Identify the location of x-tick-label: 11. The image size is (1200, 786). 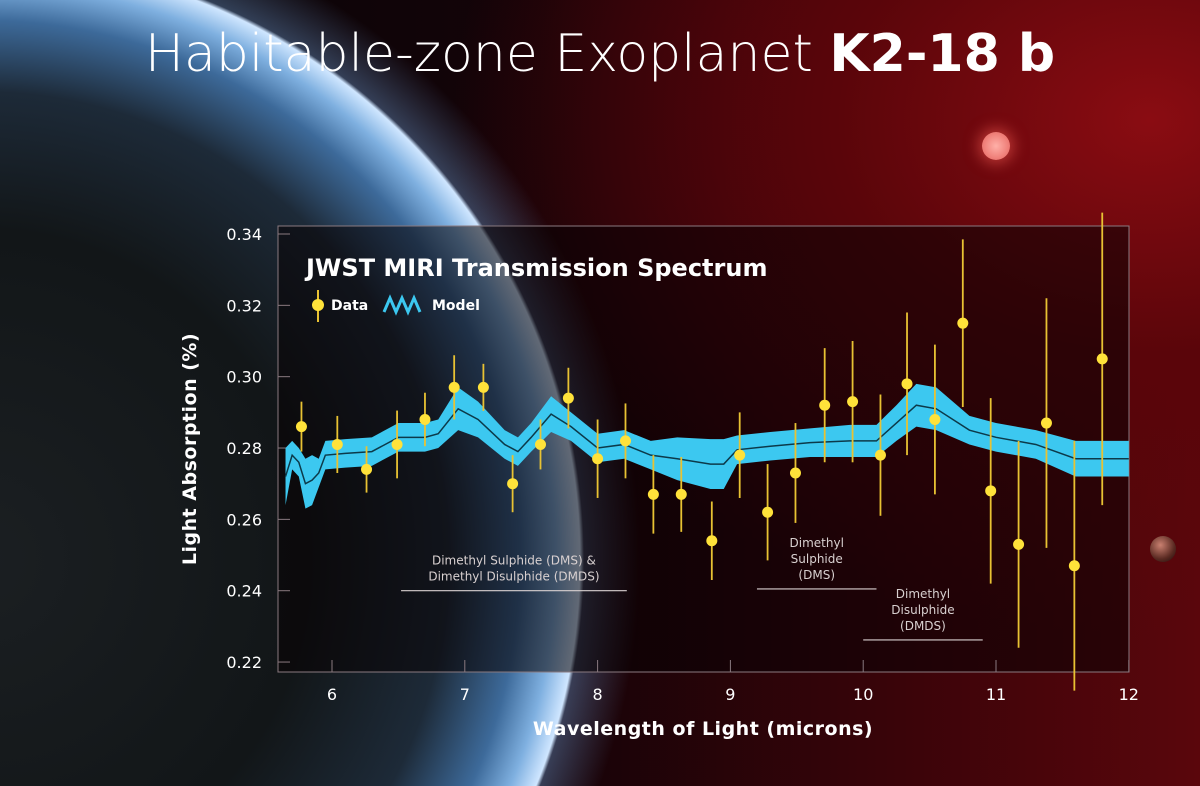
(996, 694).